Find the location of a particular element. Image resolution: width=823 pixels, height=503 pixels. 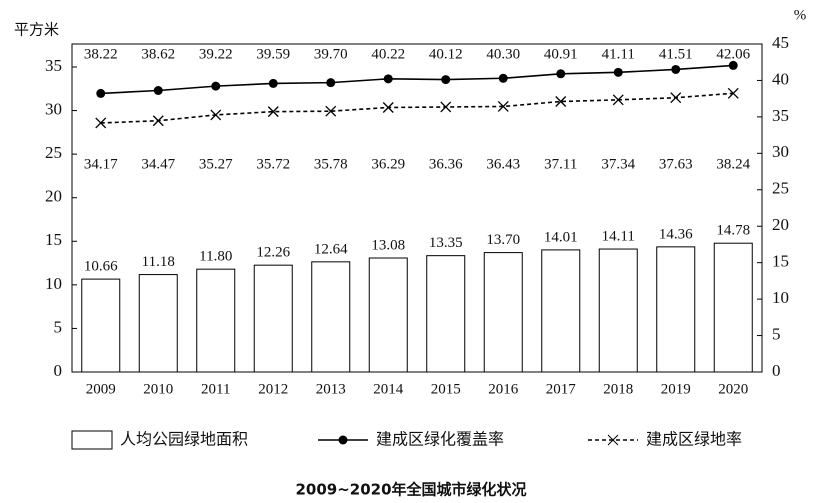

chart-title: 2009~2020年全国城市绿化状况 is located at coordinates (410, 490).